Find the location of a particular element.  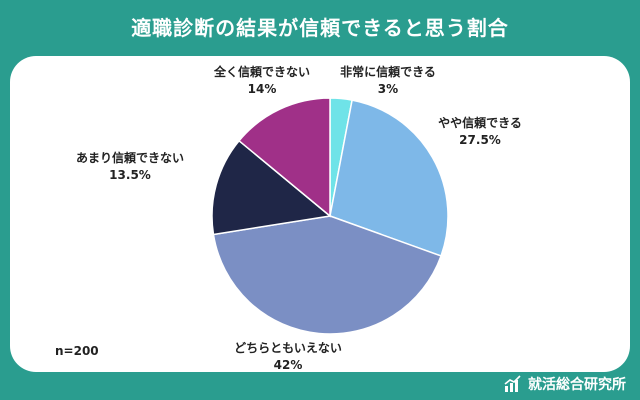

slice-label-name: 非常に信頼できる is located at coordinates (388, 72).